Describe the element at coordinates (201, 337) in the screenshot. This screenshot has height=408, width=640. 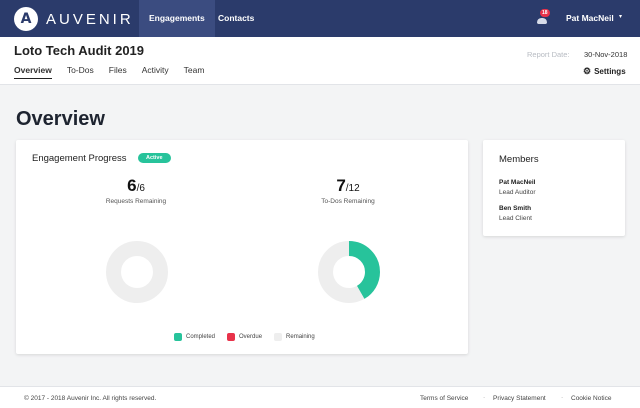
I see `legend-label-completed: Completed` at that location.